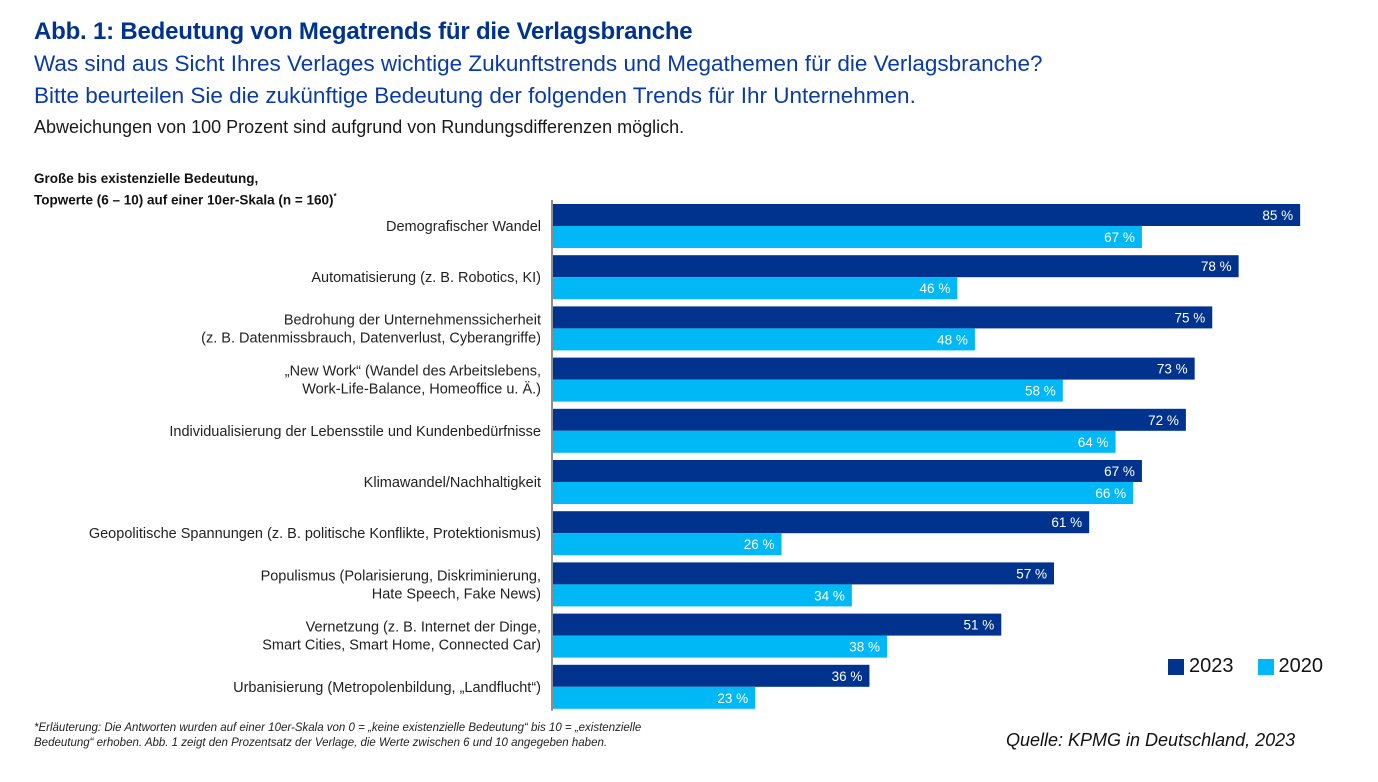 The width and height of the screenshot is (1378, 782). What do you see at coordinates (952, 339) in the screenshot?
I see `value-label-2020: 48 %` at bounding box center [952, 339].